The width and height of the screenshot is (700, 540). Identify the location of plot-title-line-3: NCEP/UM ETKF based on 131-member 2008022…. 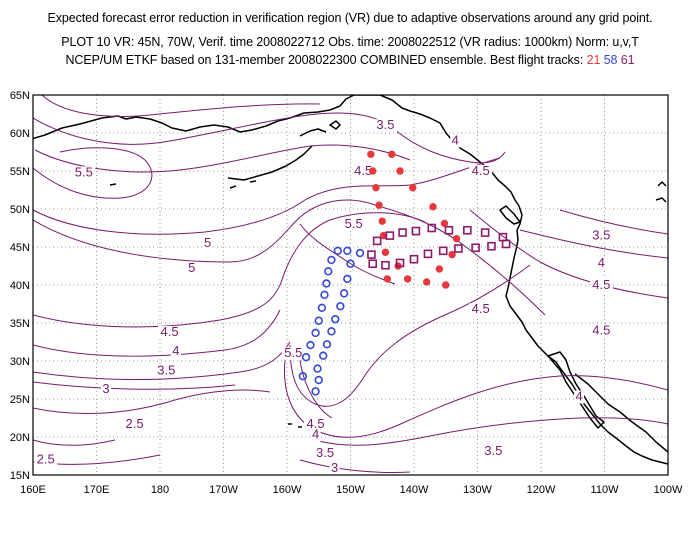
(350, 60).